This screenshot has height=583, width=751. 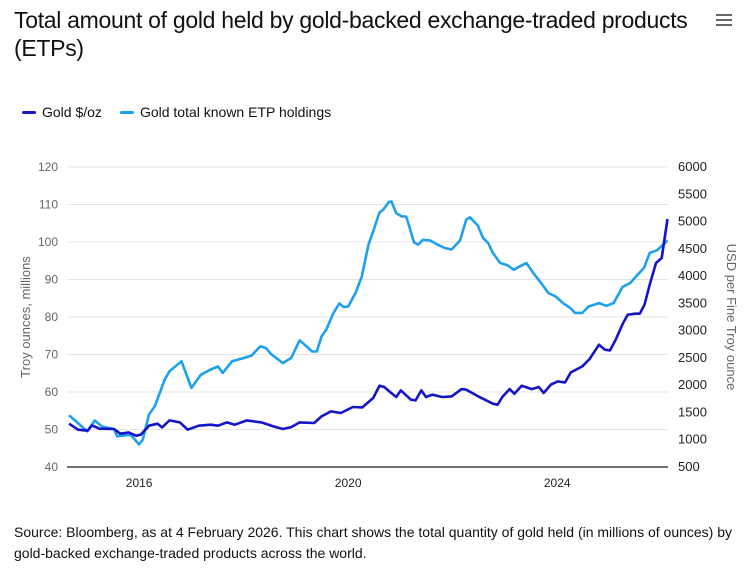 I want to click on legend-item-etp-holdings: Gold total known ETP holdings, so click(x=225, y=112).